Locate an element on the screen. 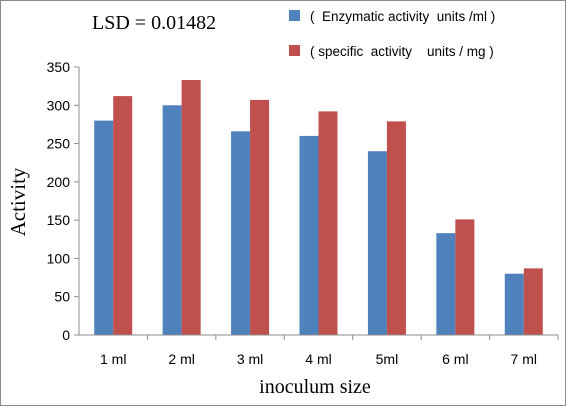 Image resolution: width=566 pixels, height=406 pixels. x-tick-label: 4 ml is located at coordinates (318, 359).